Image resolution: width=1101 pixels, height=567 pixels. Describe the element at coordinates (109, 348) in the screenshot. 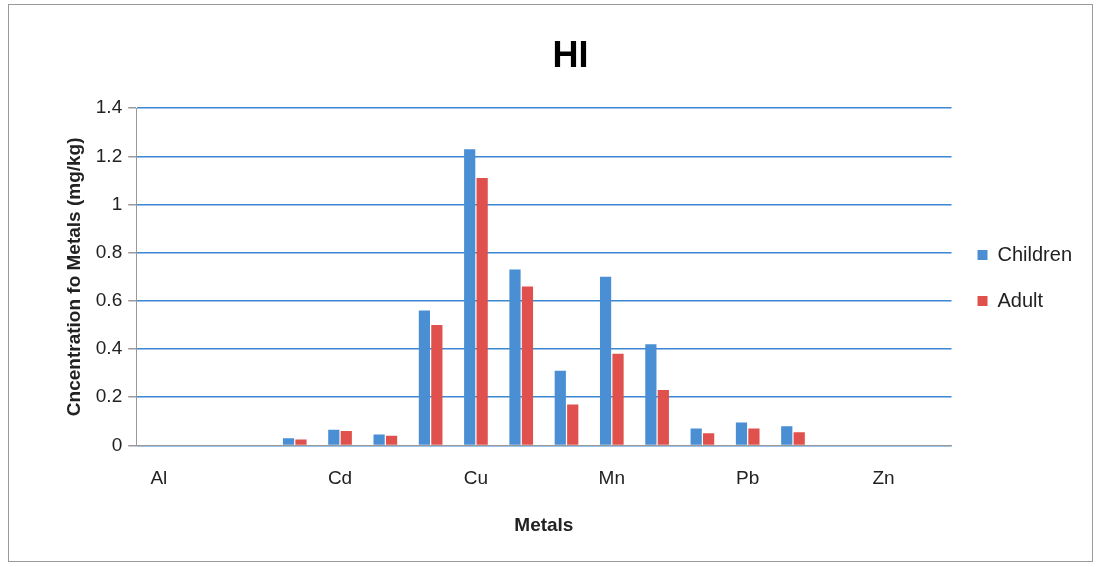

I see `y-tick-label: 0.4` at that location.